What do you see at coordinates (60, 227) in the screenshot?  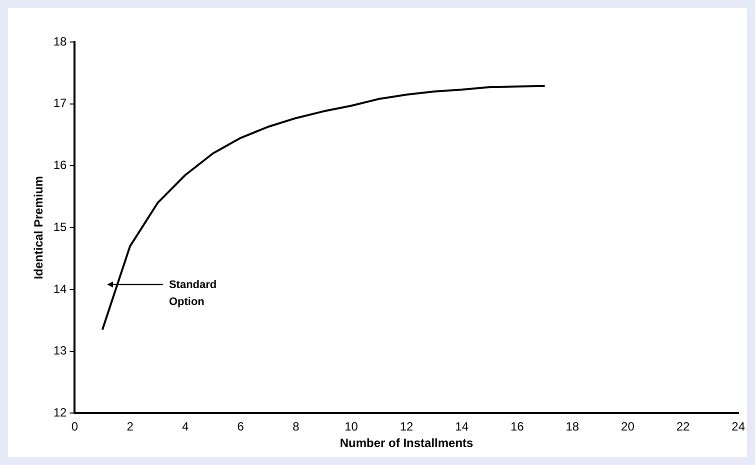 I see `y-tick-label: 15` at bounding box center [60, 227].